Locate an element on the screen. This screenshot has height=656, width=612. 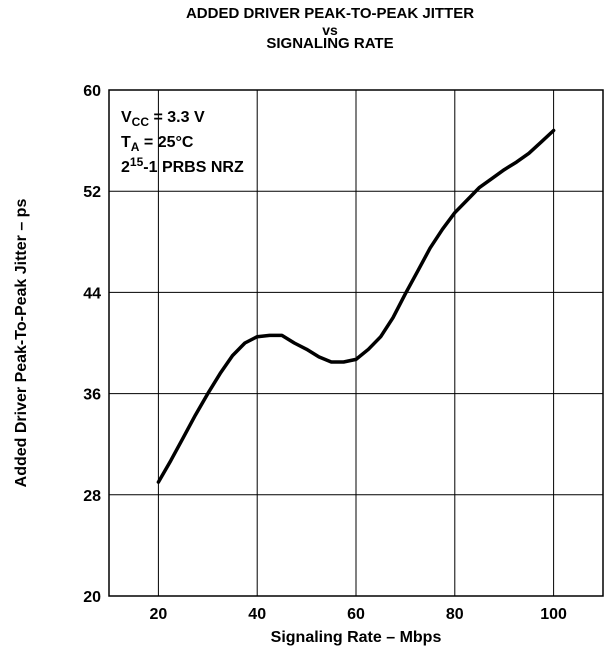
y-tick-label: 20 is located at coordinates (92, 597).